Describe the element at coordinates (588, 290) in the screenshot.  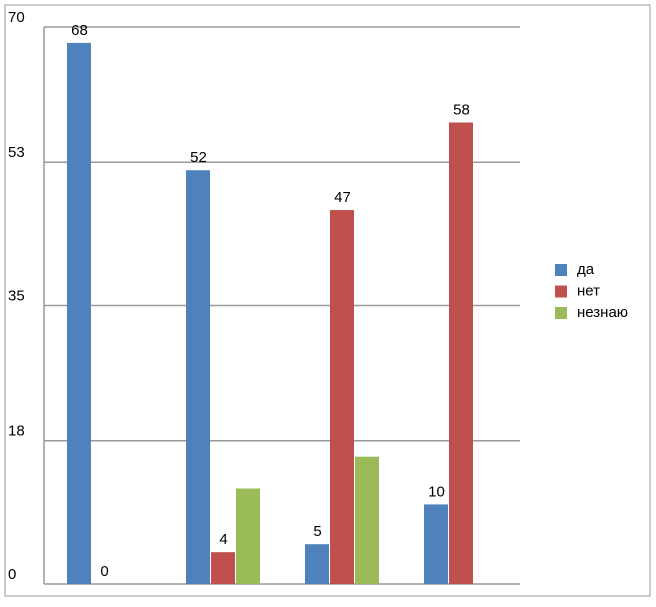
I see `legend-label: нет` at that location.